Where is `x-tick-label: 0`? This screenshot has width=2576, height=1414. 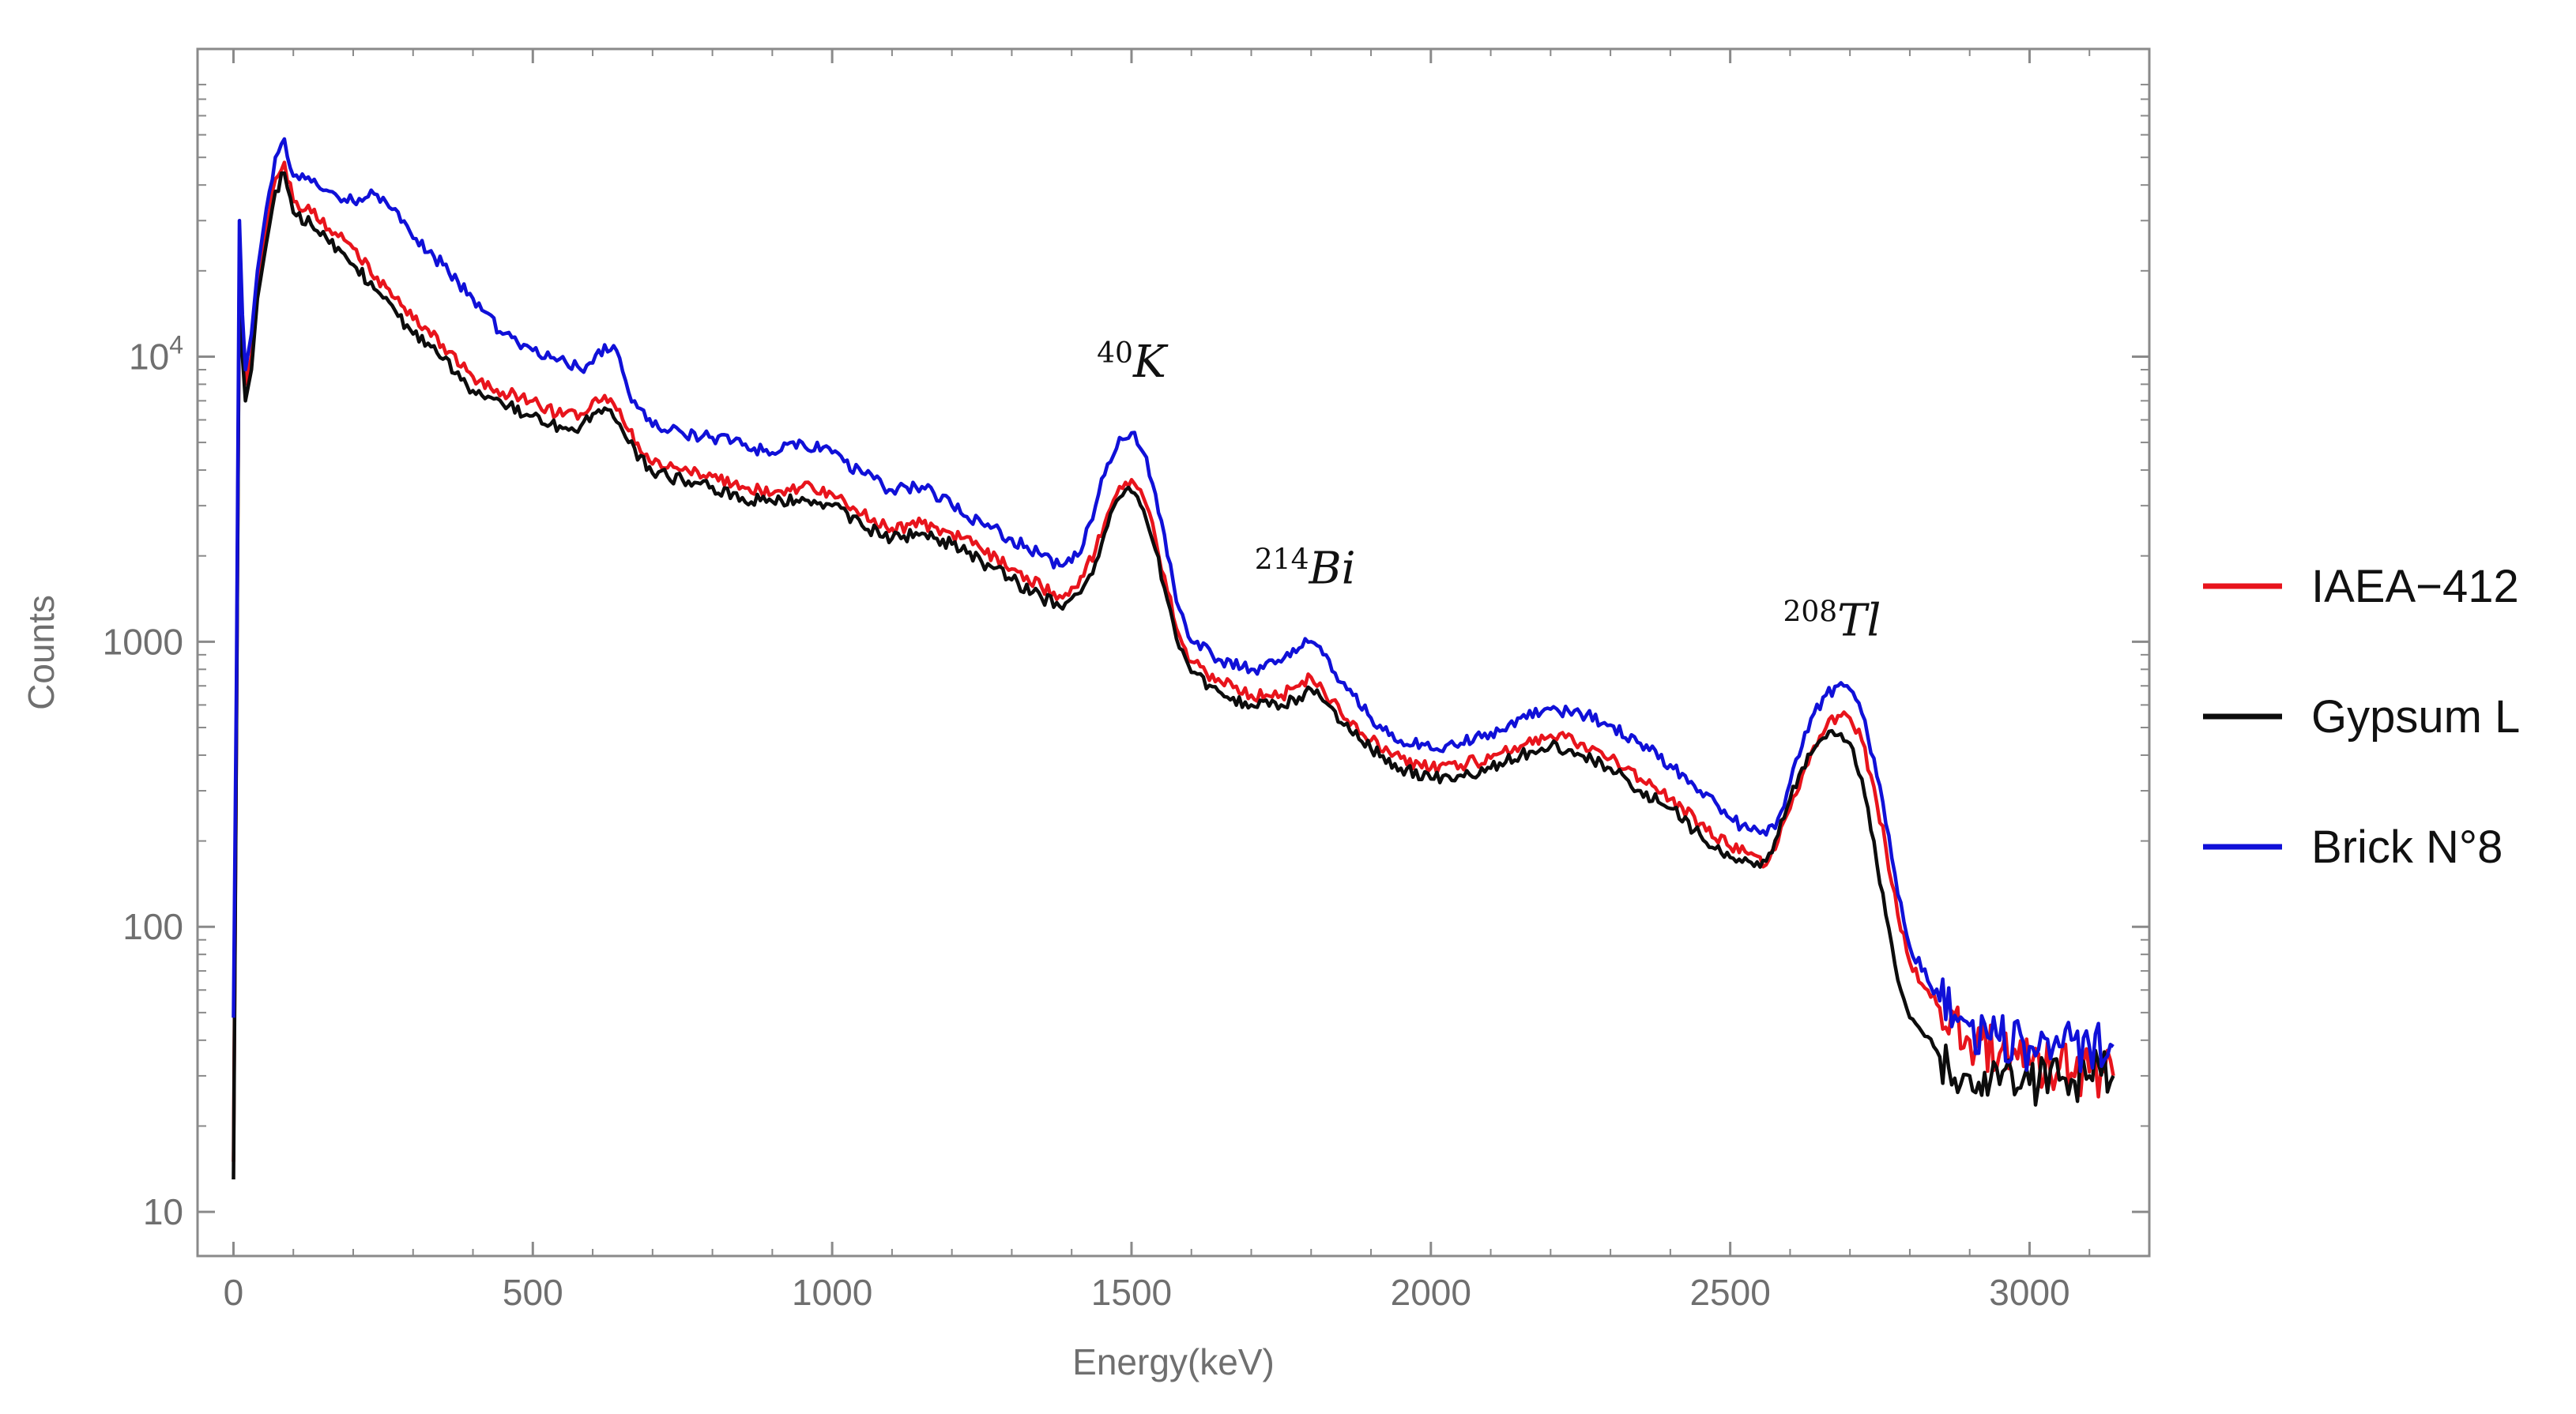
x-tick-label: 0 is located at coordinates (234, 1292).